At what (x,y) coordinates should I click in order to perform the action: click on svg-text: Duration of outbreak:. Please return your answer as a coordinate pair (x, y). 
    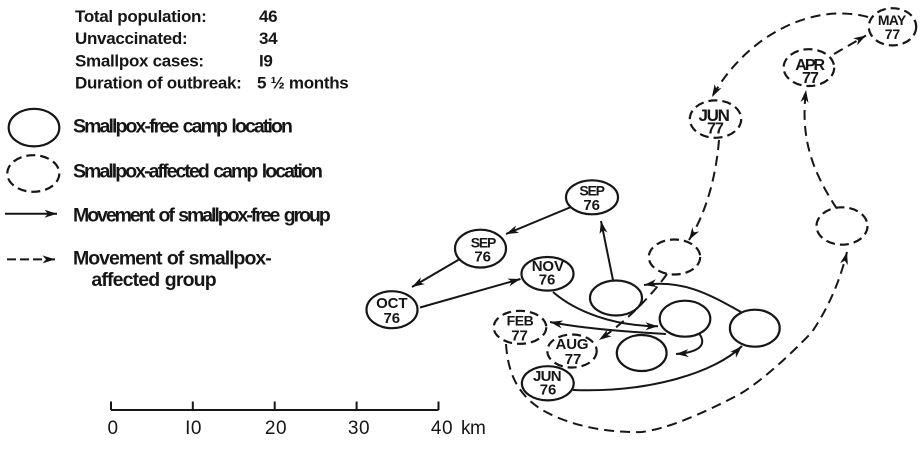
    Looking at the image, I should click on (158, 83).